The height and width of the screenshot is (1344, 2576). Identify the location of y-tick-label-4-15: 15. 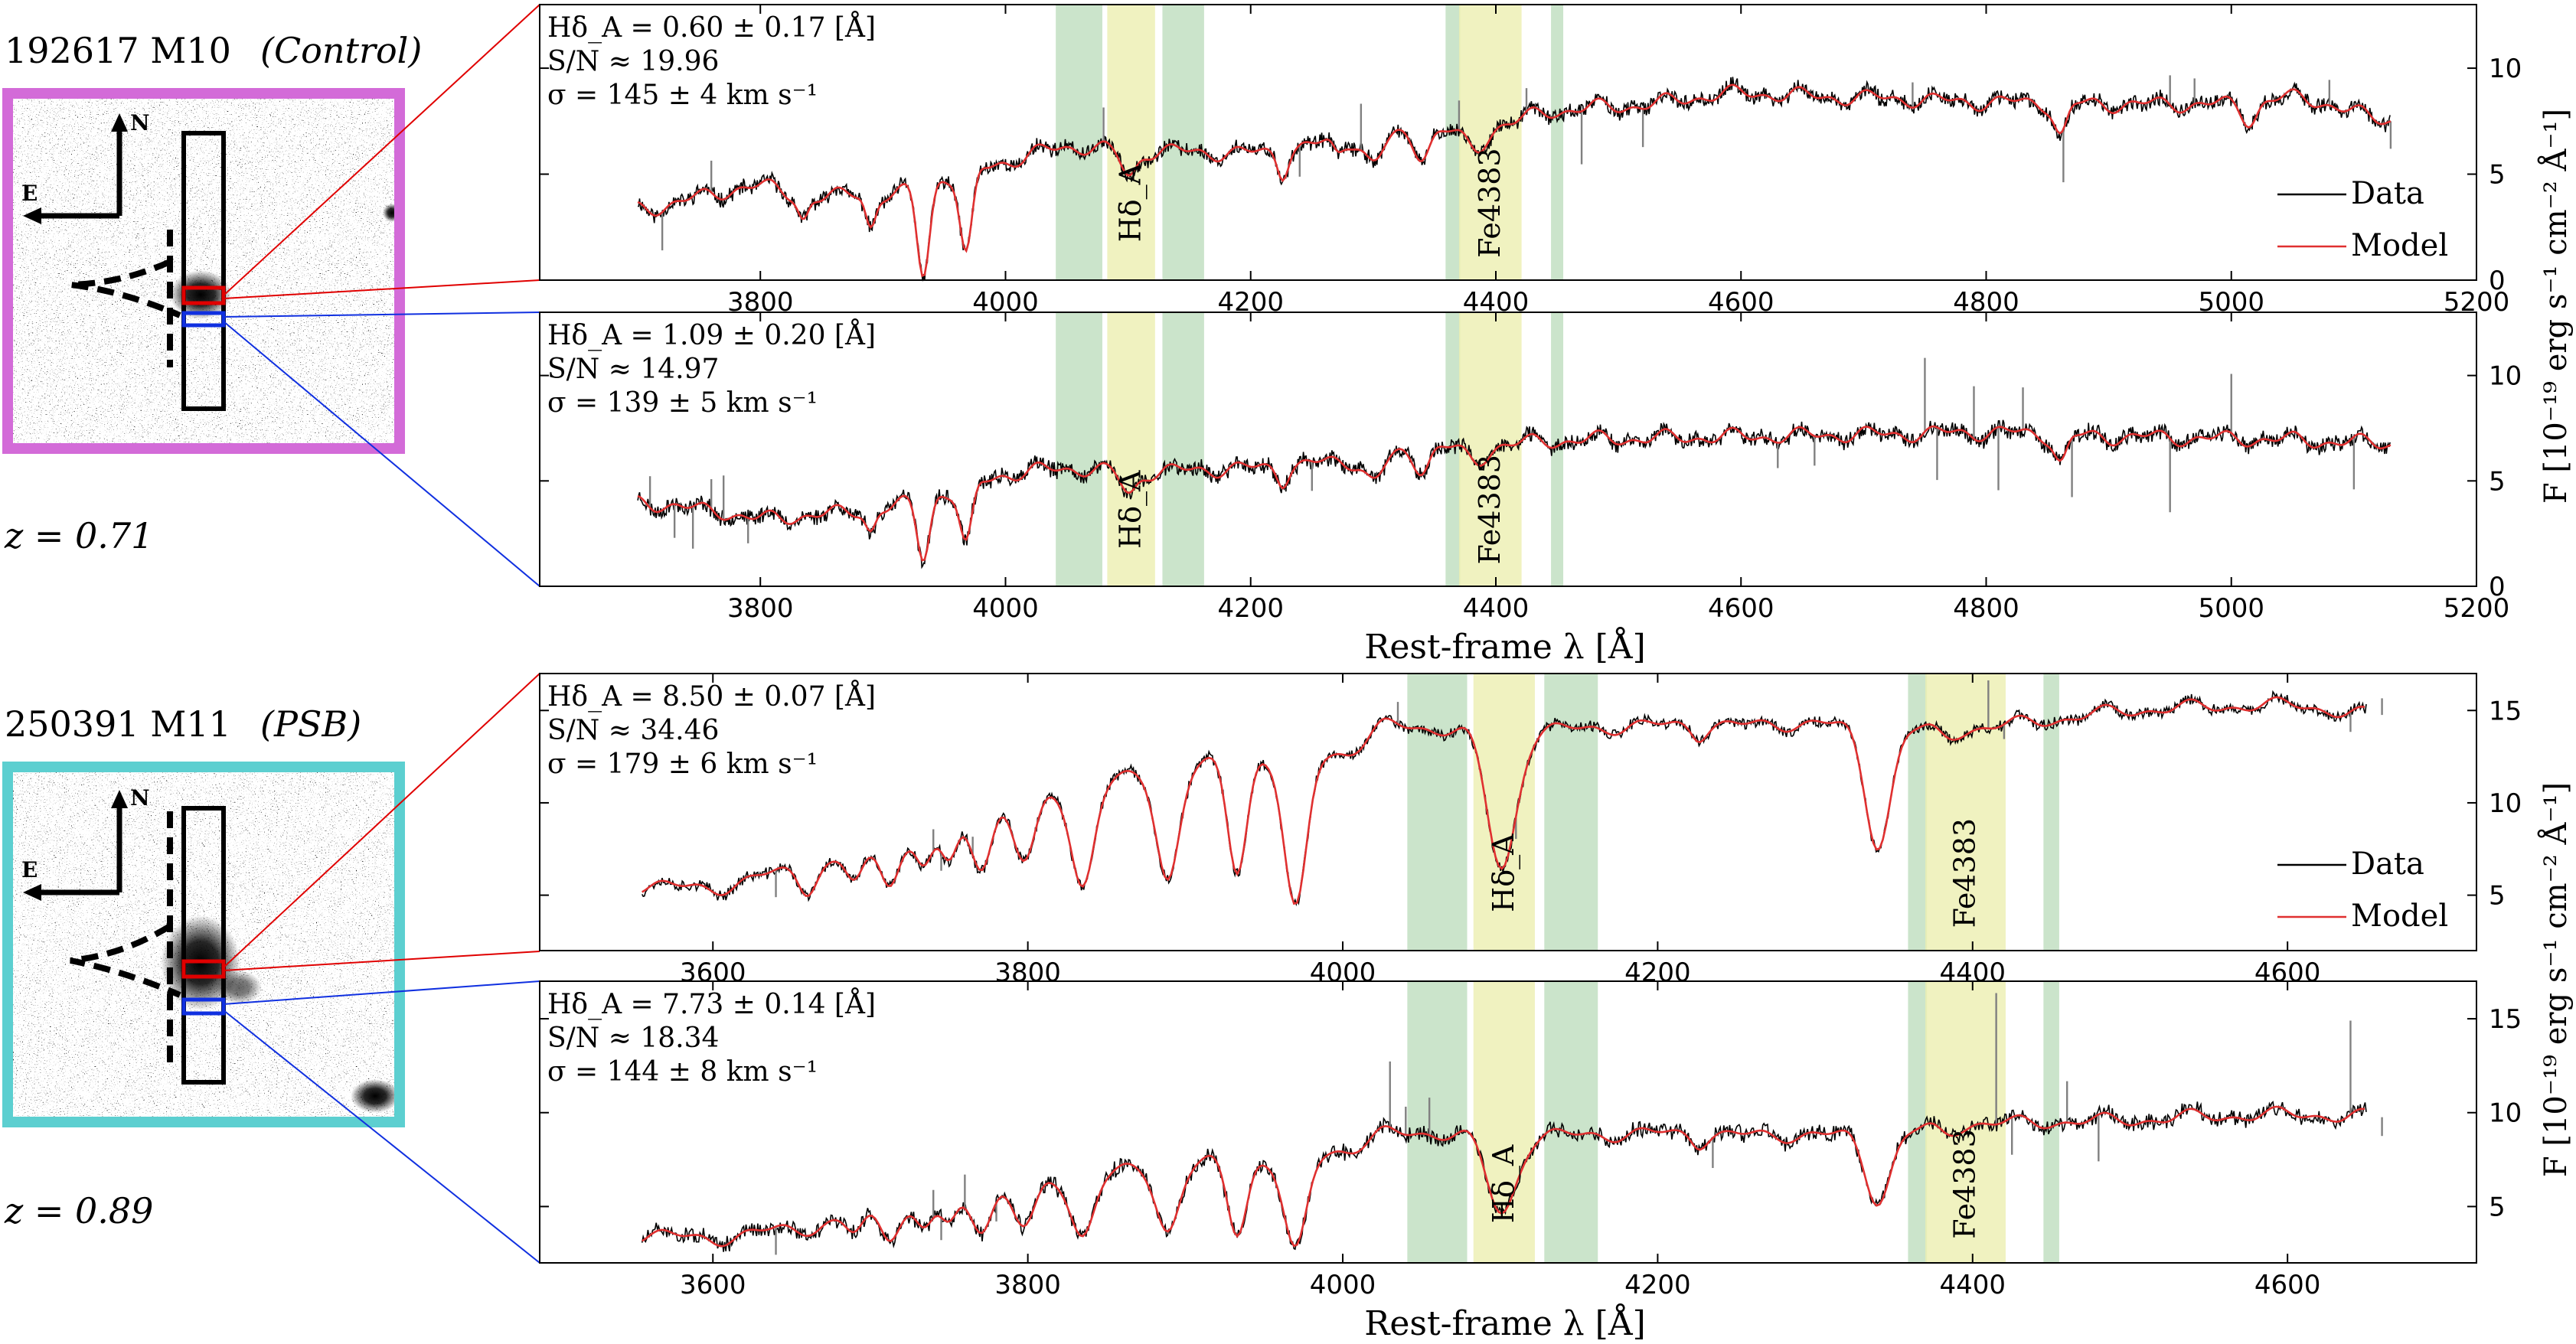
(2505, 1020).